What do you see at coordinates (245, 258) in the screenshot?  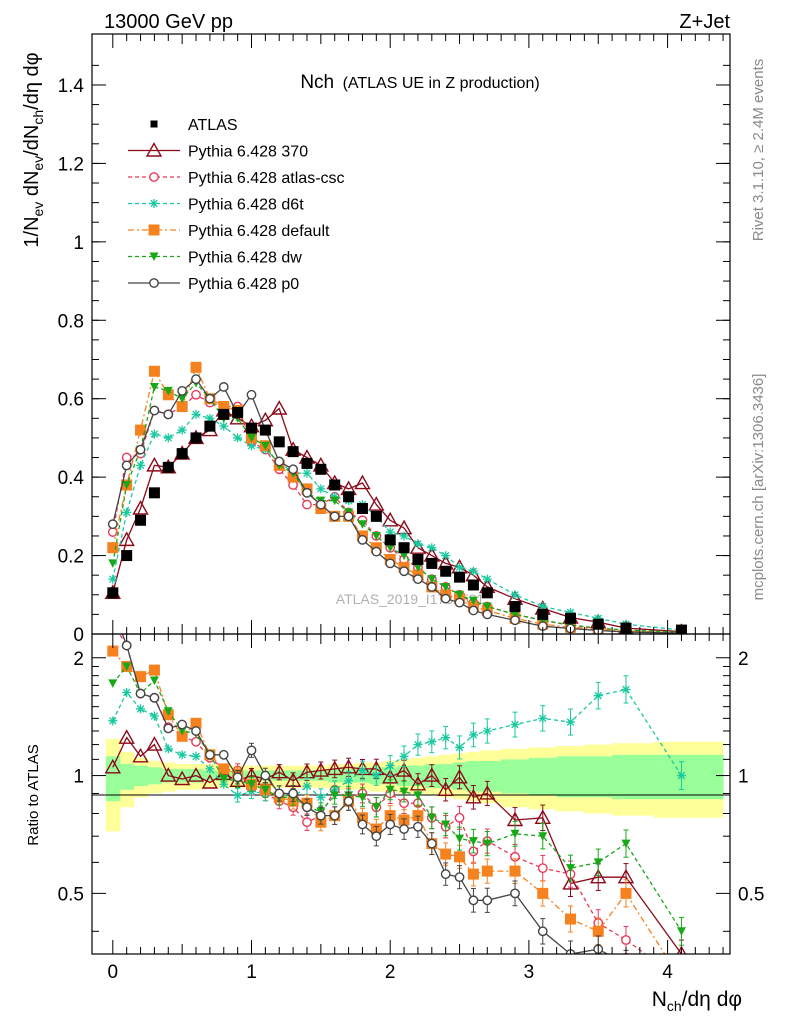 I see `legend-label: Pythia 6.428 dw` at bounding box center [245, 258].